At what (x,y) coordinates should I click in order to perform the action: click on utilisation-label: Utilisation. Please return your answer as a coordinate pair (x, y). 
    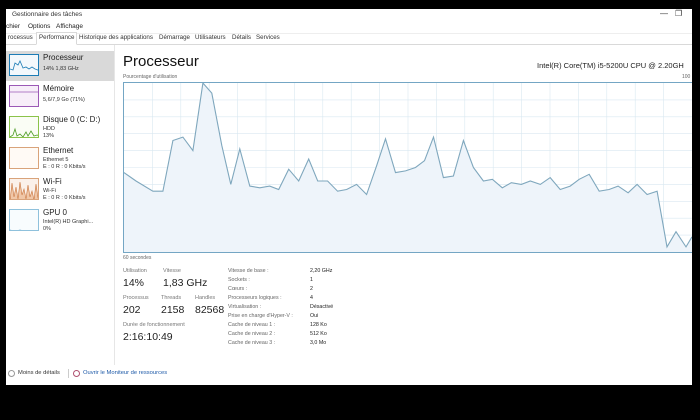
    Looking at the image, I should click on (135, 271).